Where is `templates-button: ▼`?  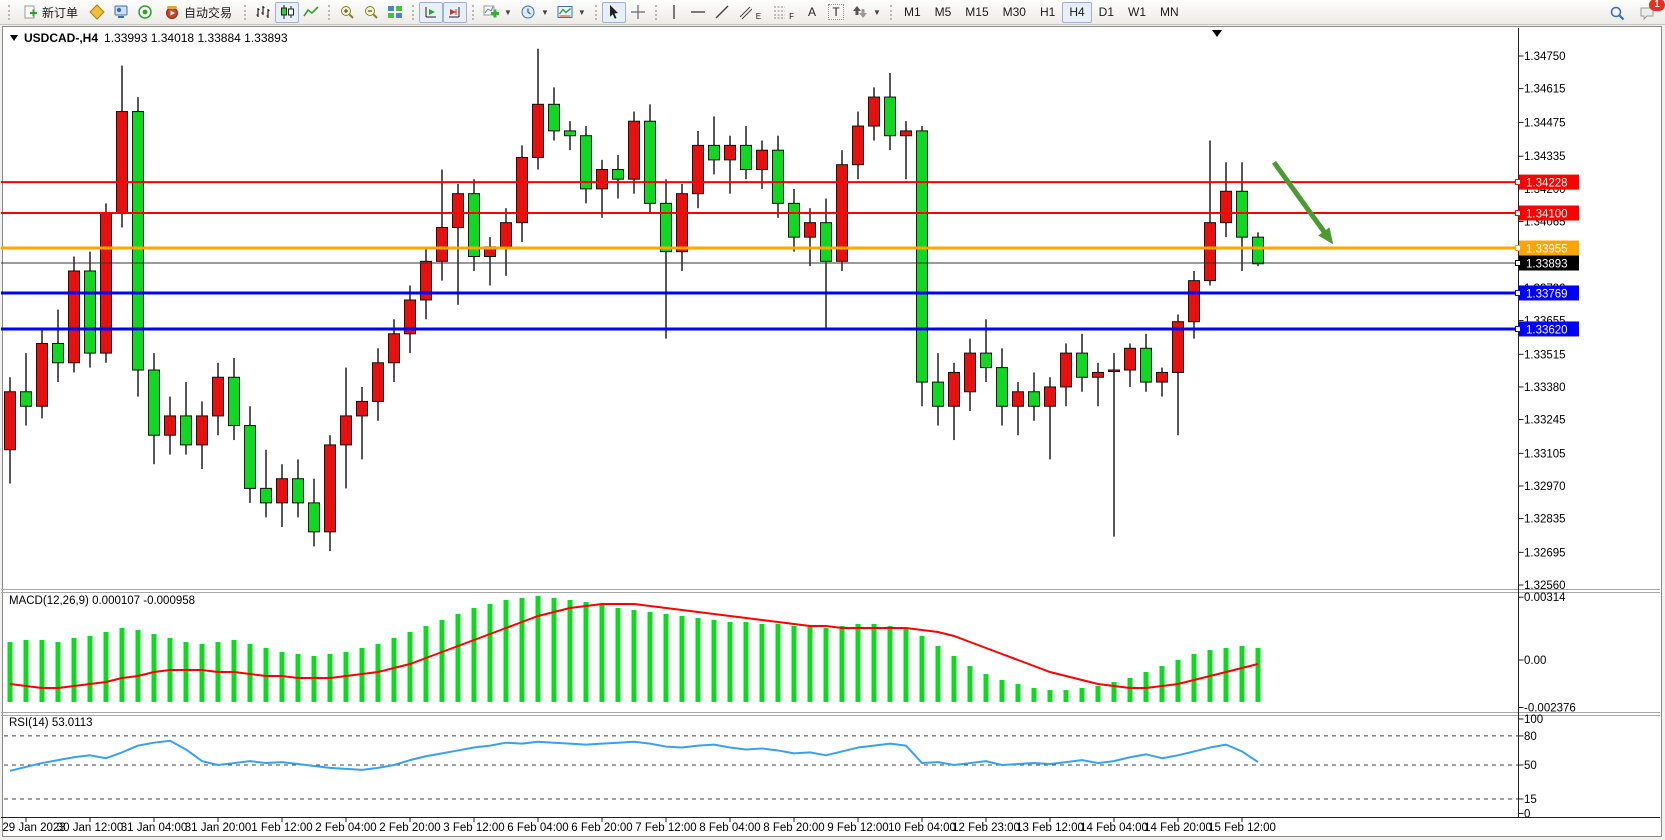
templates-button: ▼ is located at coordinates (571, 12).